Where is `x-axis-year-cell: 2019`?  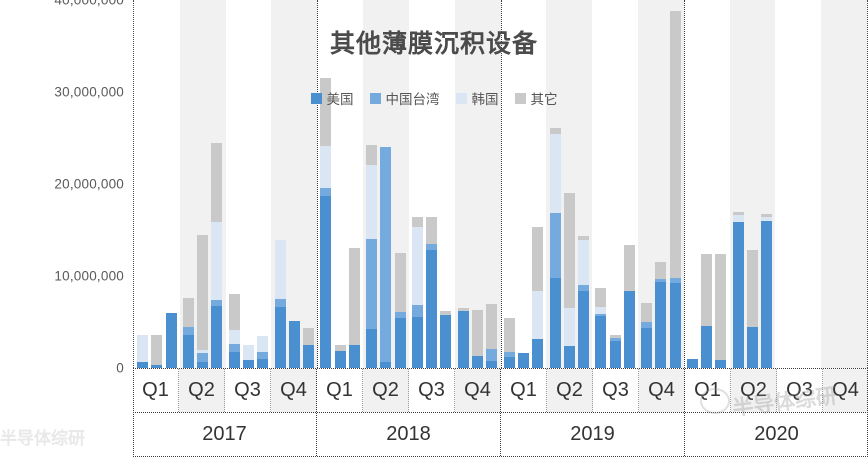 x-axis-year-cell: 2019 is located at coordinates (593, 434).